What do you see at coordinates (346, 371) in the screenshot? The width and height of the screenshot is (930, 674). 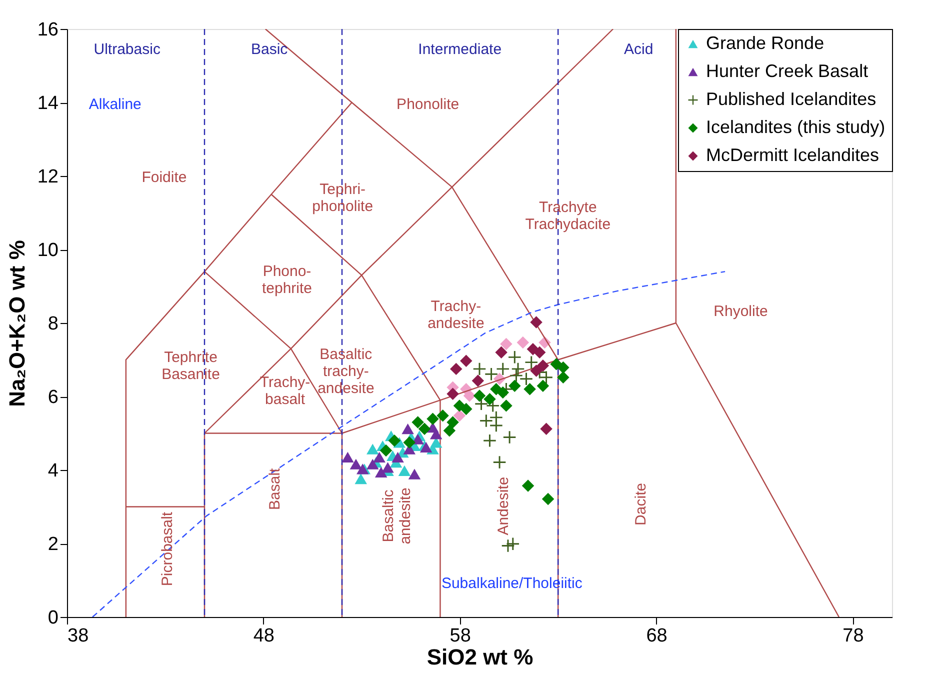 I see `annotation: Basaltic trachy- andesite` at bounding box center [346, 371].